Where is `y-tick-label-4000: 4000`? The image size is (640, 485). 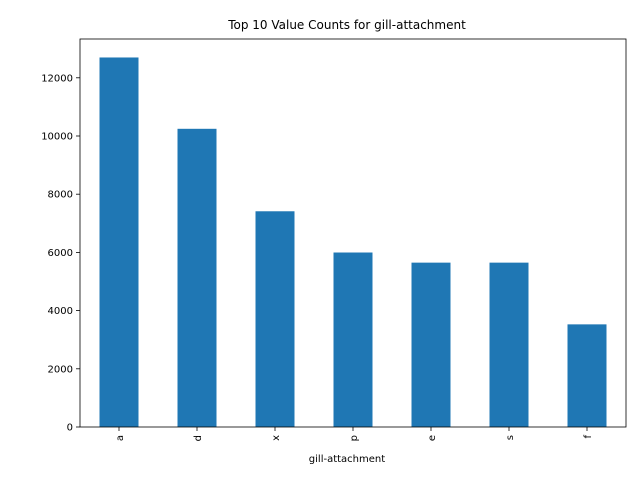
y-tick-label-4000: 4000 is located at coordinates (60, 311).